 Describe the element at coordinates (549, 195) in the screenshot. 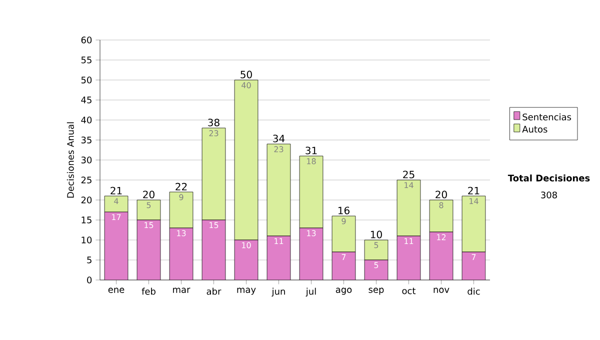

I see `text: 308` at that location.